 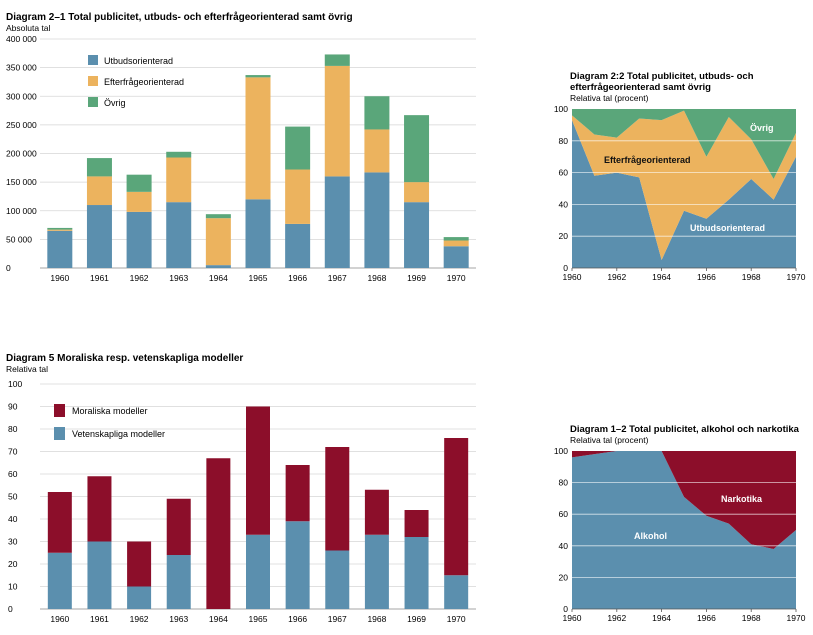 What do you see at coordinates (21, 182) in the screenshot?
I see `y-tick-label: 150 000` at bounding box center [21, 182].